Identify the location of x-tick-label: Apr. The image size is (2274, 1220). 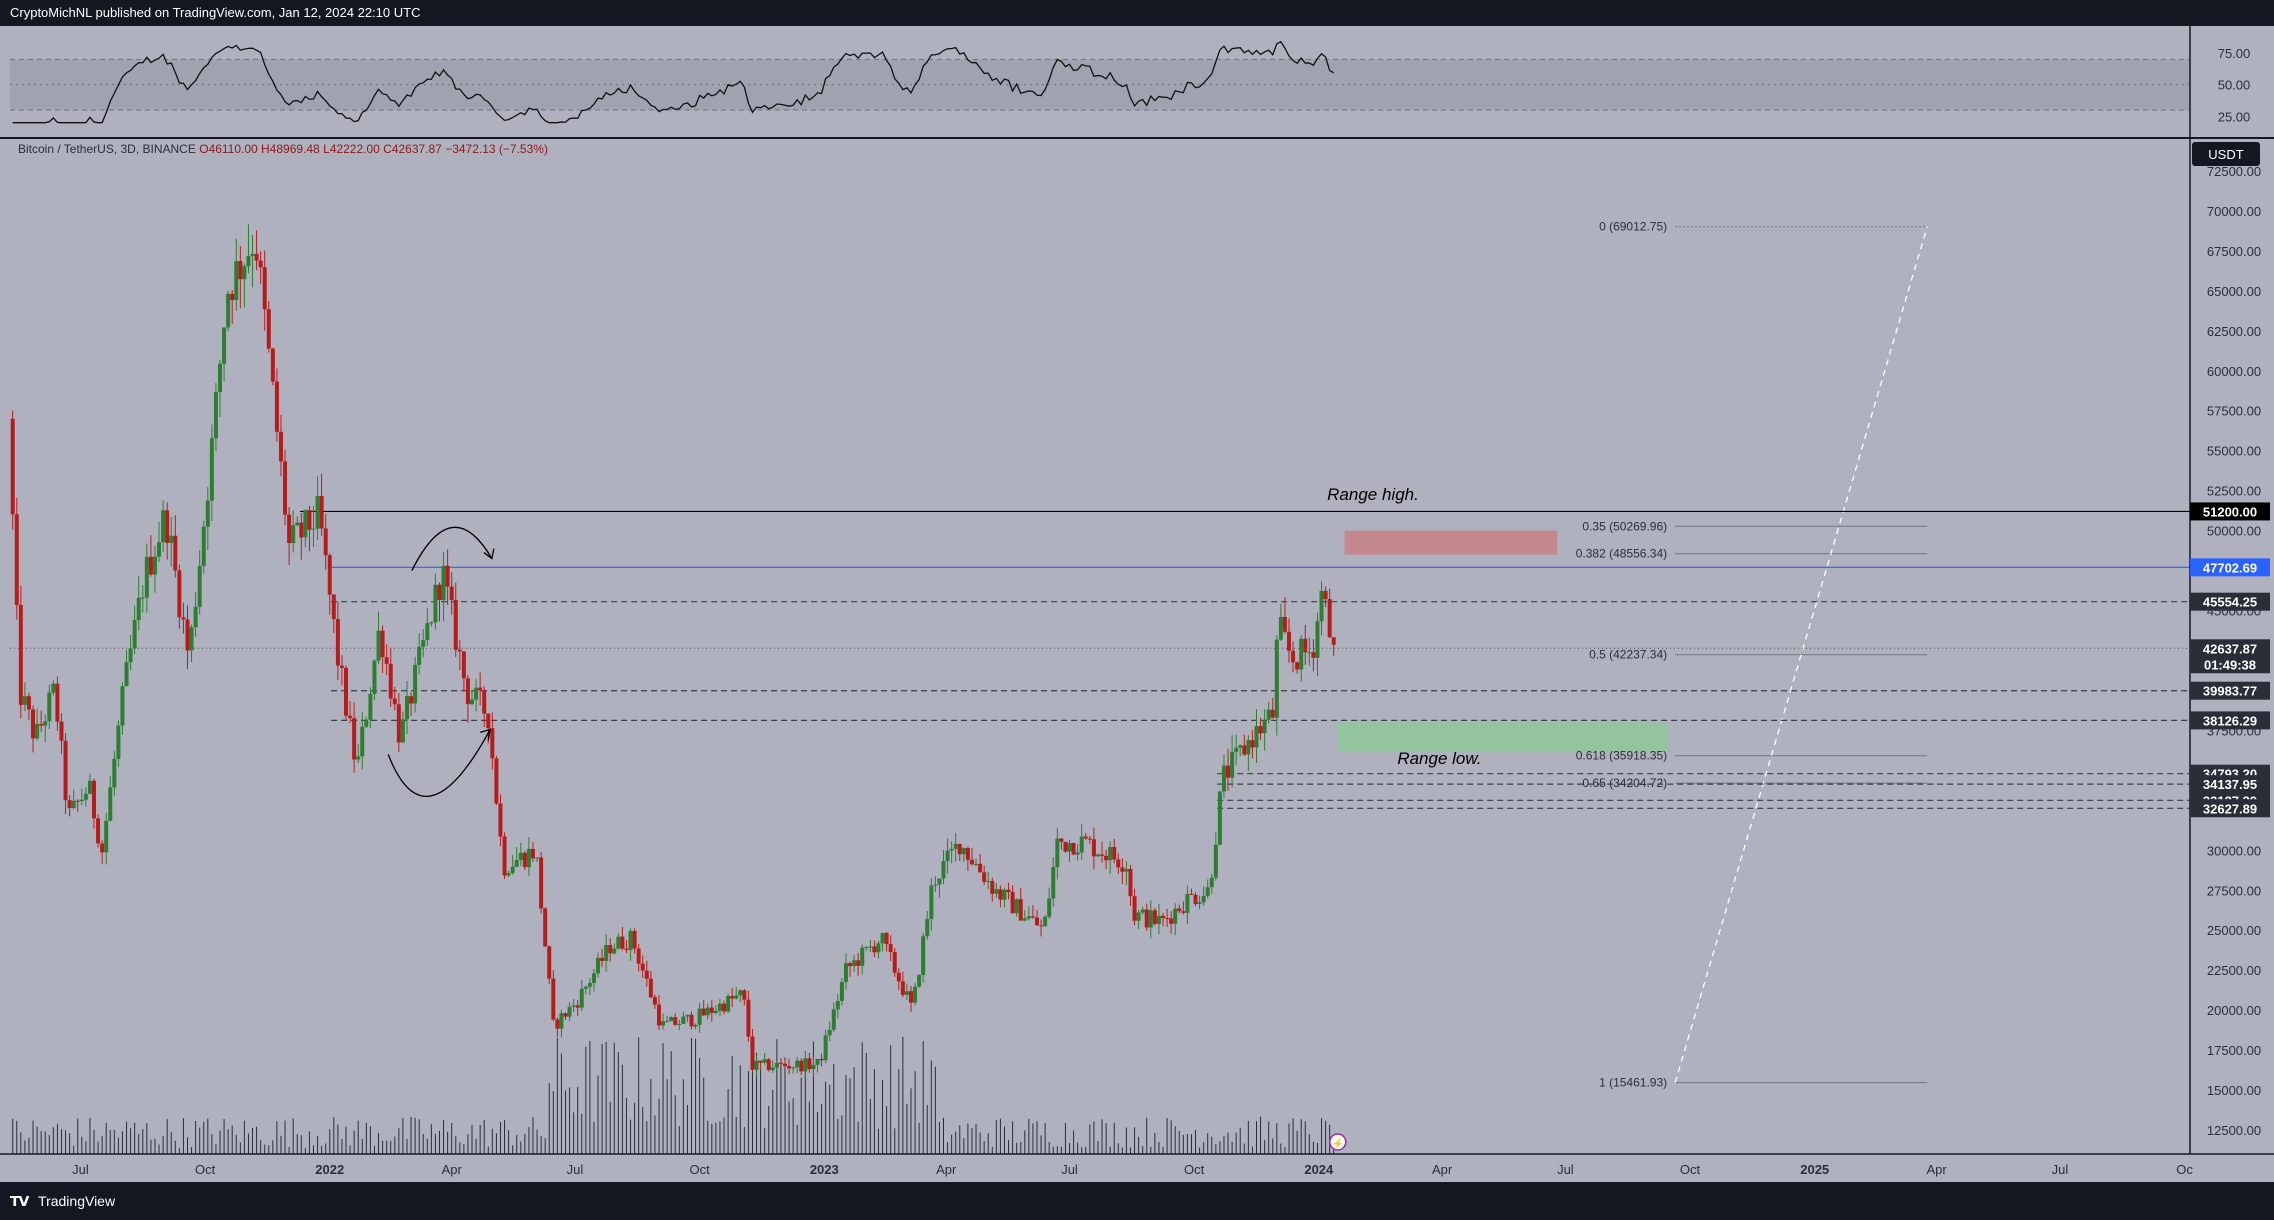
(1937, 1169).